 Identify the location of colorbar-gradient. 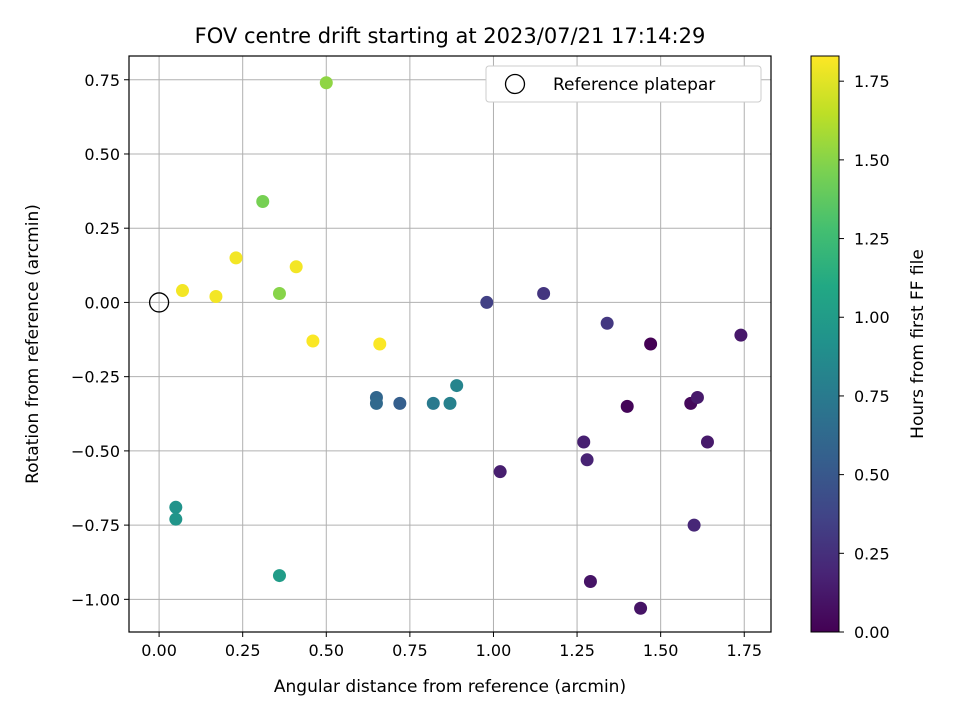
(825, 344).